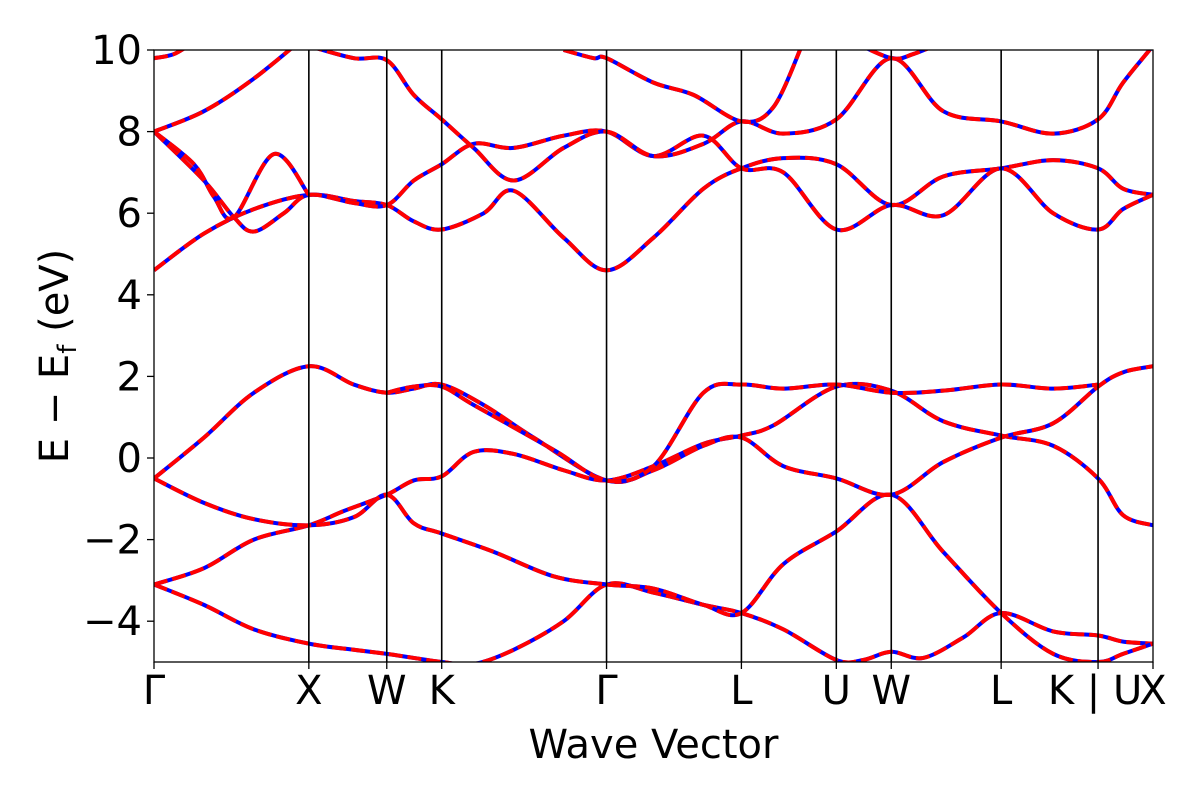 The height and width of the screenshot is (805, 1200). I want to click on band-line-blue-b8, so click(232, 175).